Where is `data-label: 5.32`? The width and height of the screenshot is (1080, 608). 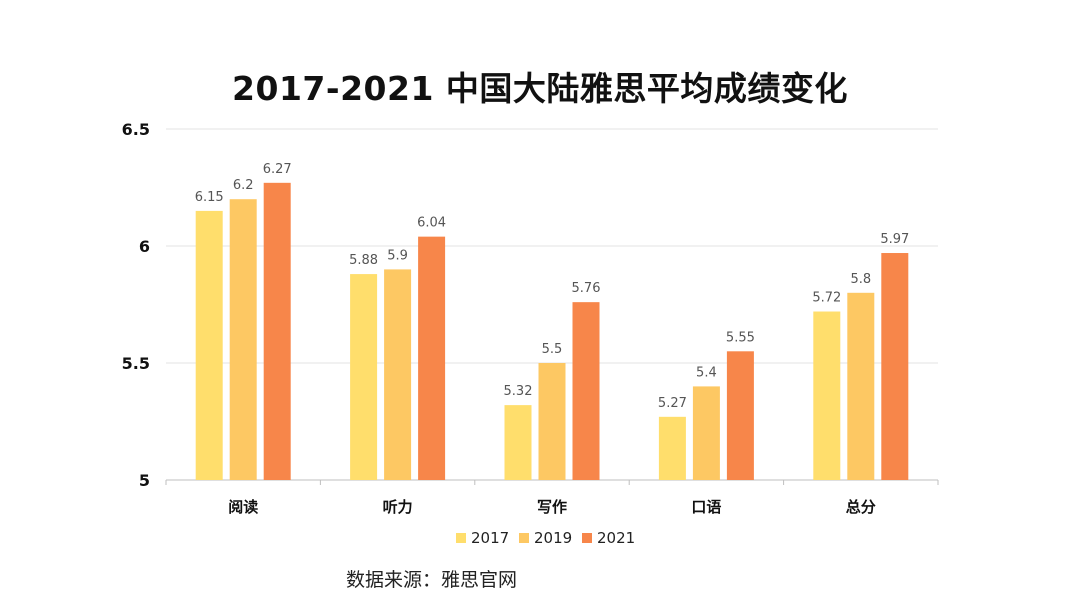 data-label: 5.32 is located at coordinates (518, 391).